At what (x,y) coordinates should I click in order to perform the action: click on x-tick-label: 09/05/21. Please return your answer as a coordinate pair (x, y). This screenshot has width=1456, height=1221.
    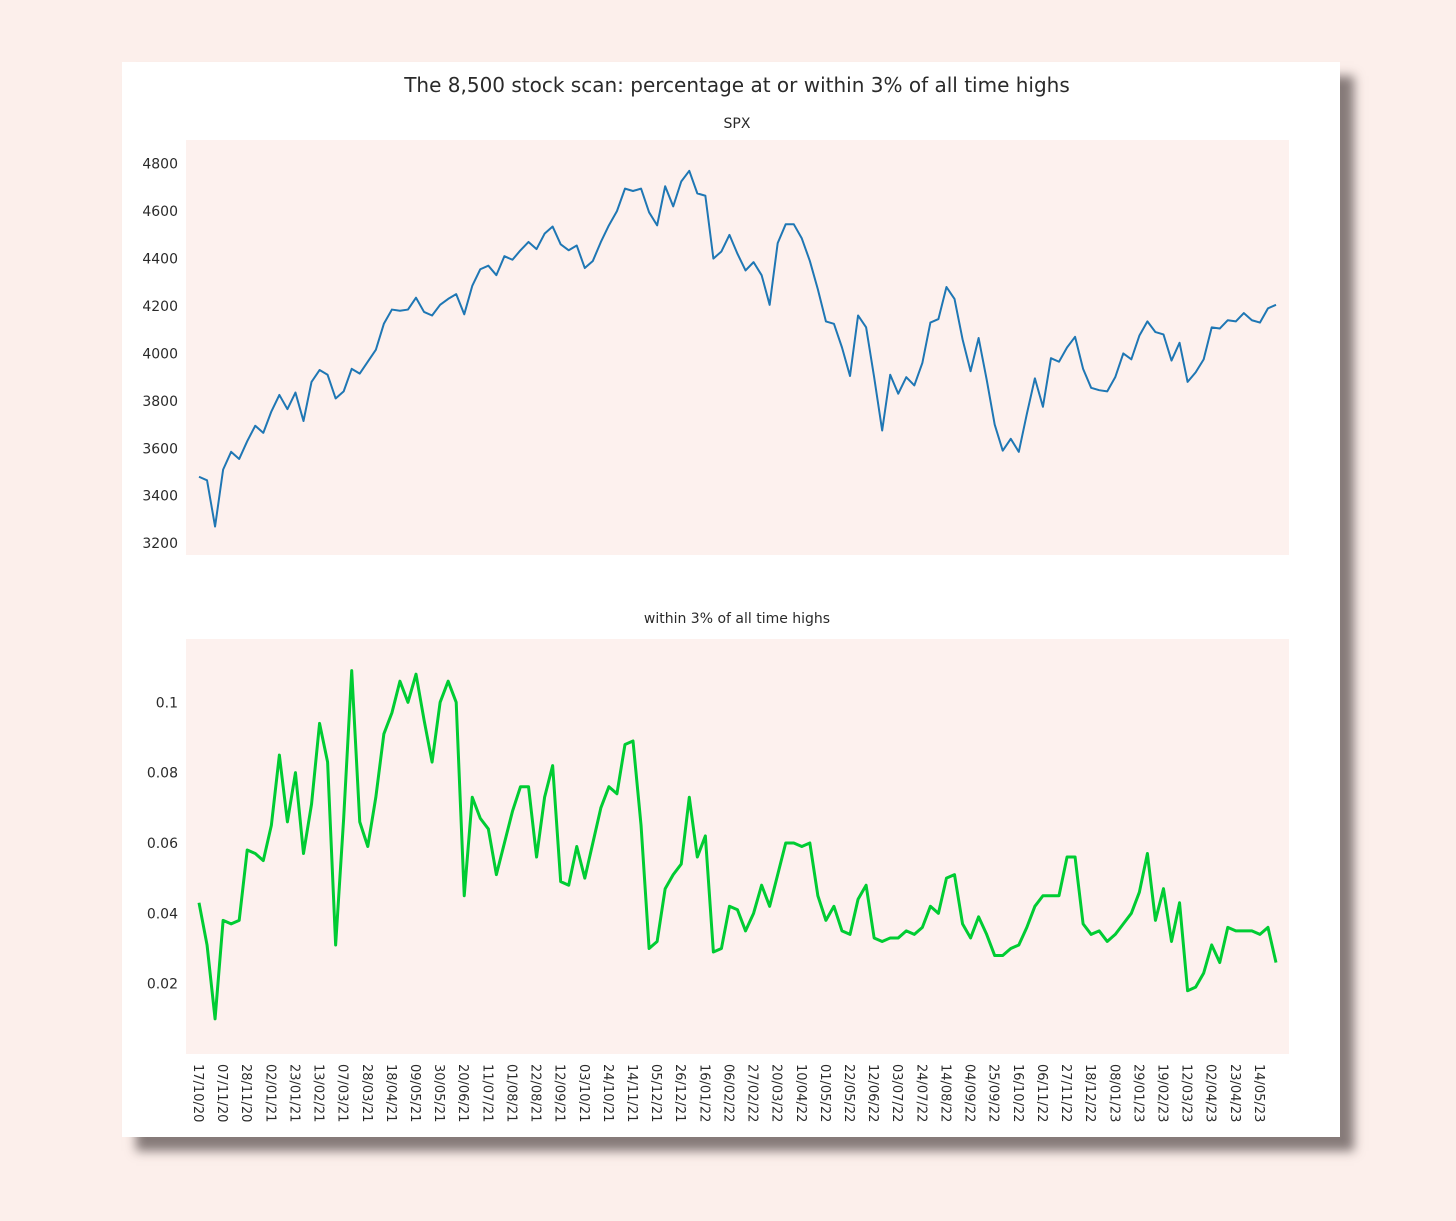
    Looking at the image, I should click on (414, 1093).